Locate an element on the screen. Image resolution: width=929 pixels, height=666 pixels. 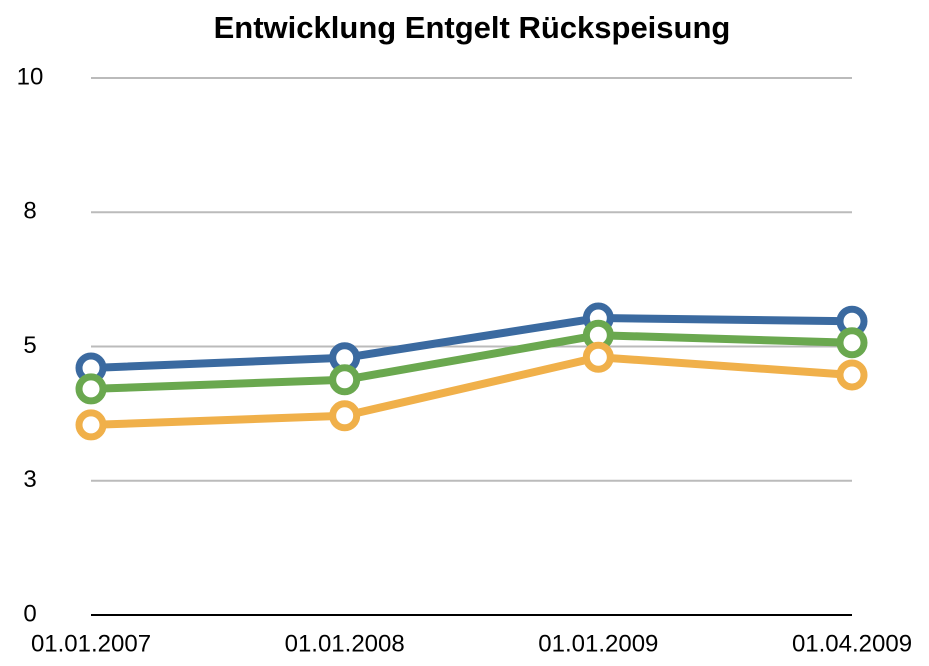
chart-title: Entwicklung Entgelt Rückspeisung is located at coordinates (472, 27).